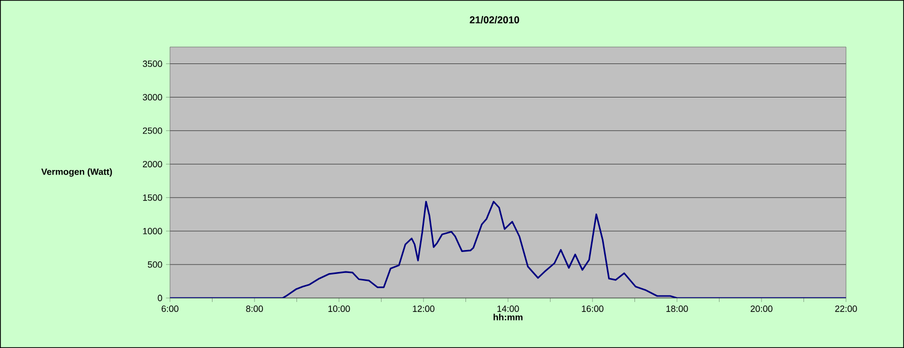 Image resolution: width=904 pixels, height=348 pixels. I want to click on x-tick-label: 20:00, so click(761, 309).